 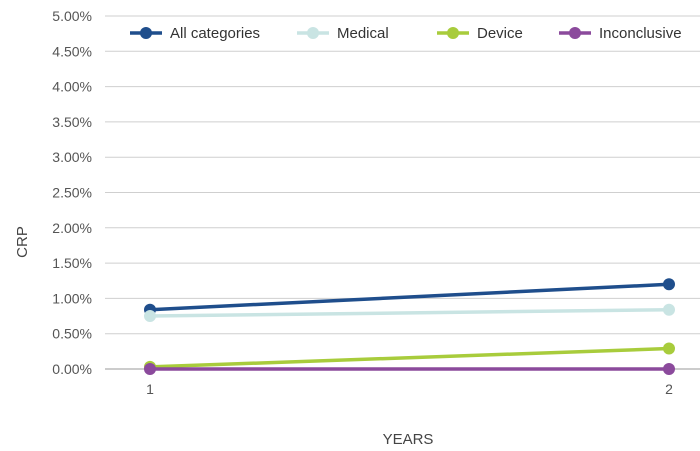 What do you see at coordinates (500, 33) in the screenshot?
I see `legend-label: Device` at bounding box center [500, 33].